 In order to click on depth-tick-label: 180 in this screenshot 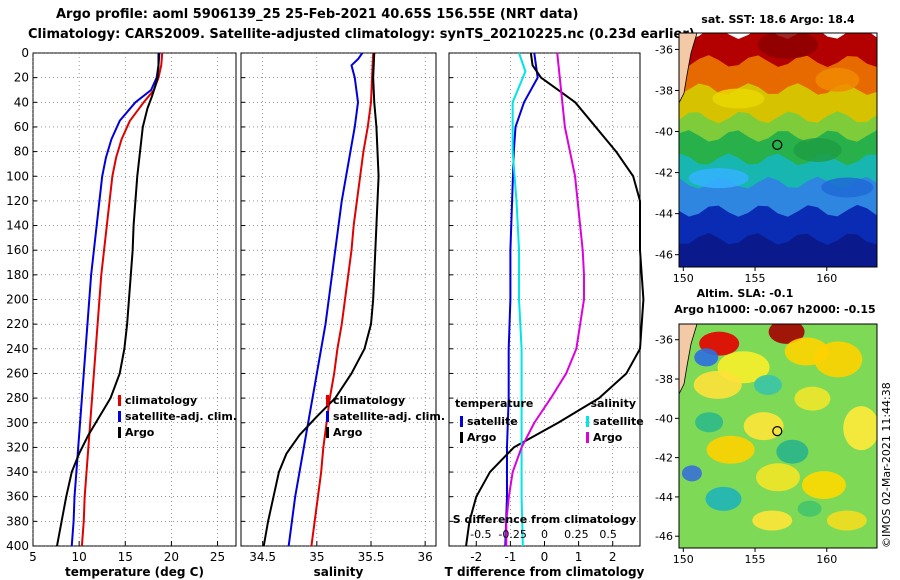, I will do `click(17, 275)`.